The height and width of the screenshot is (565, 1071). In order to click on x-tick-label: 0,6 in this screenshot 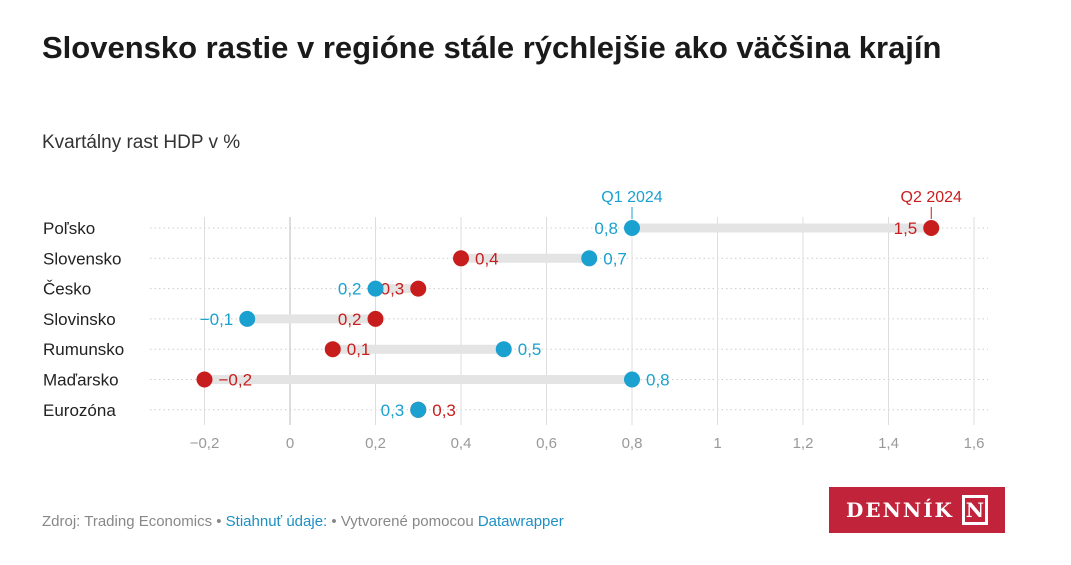, I will do `click(546, 443)`.